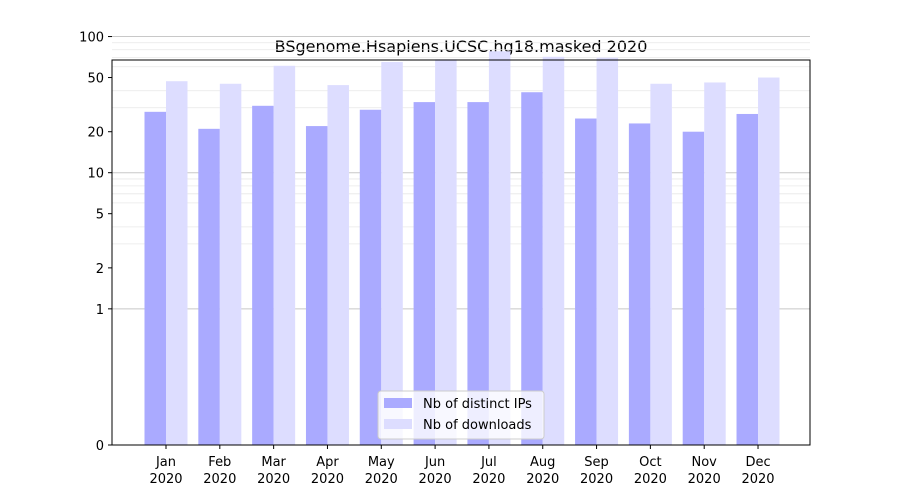 Image resolution: width=900 pixels, height=500 pixels. I want to click on y-axis: 0 1 2 5 10 20 50 100, so click(95, 242).